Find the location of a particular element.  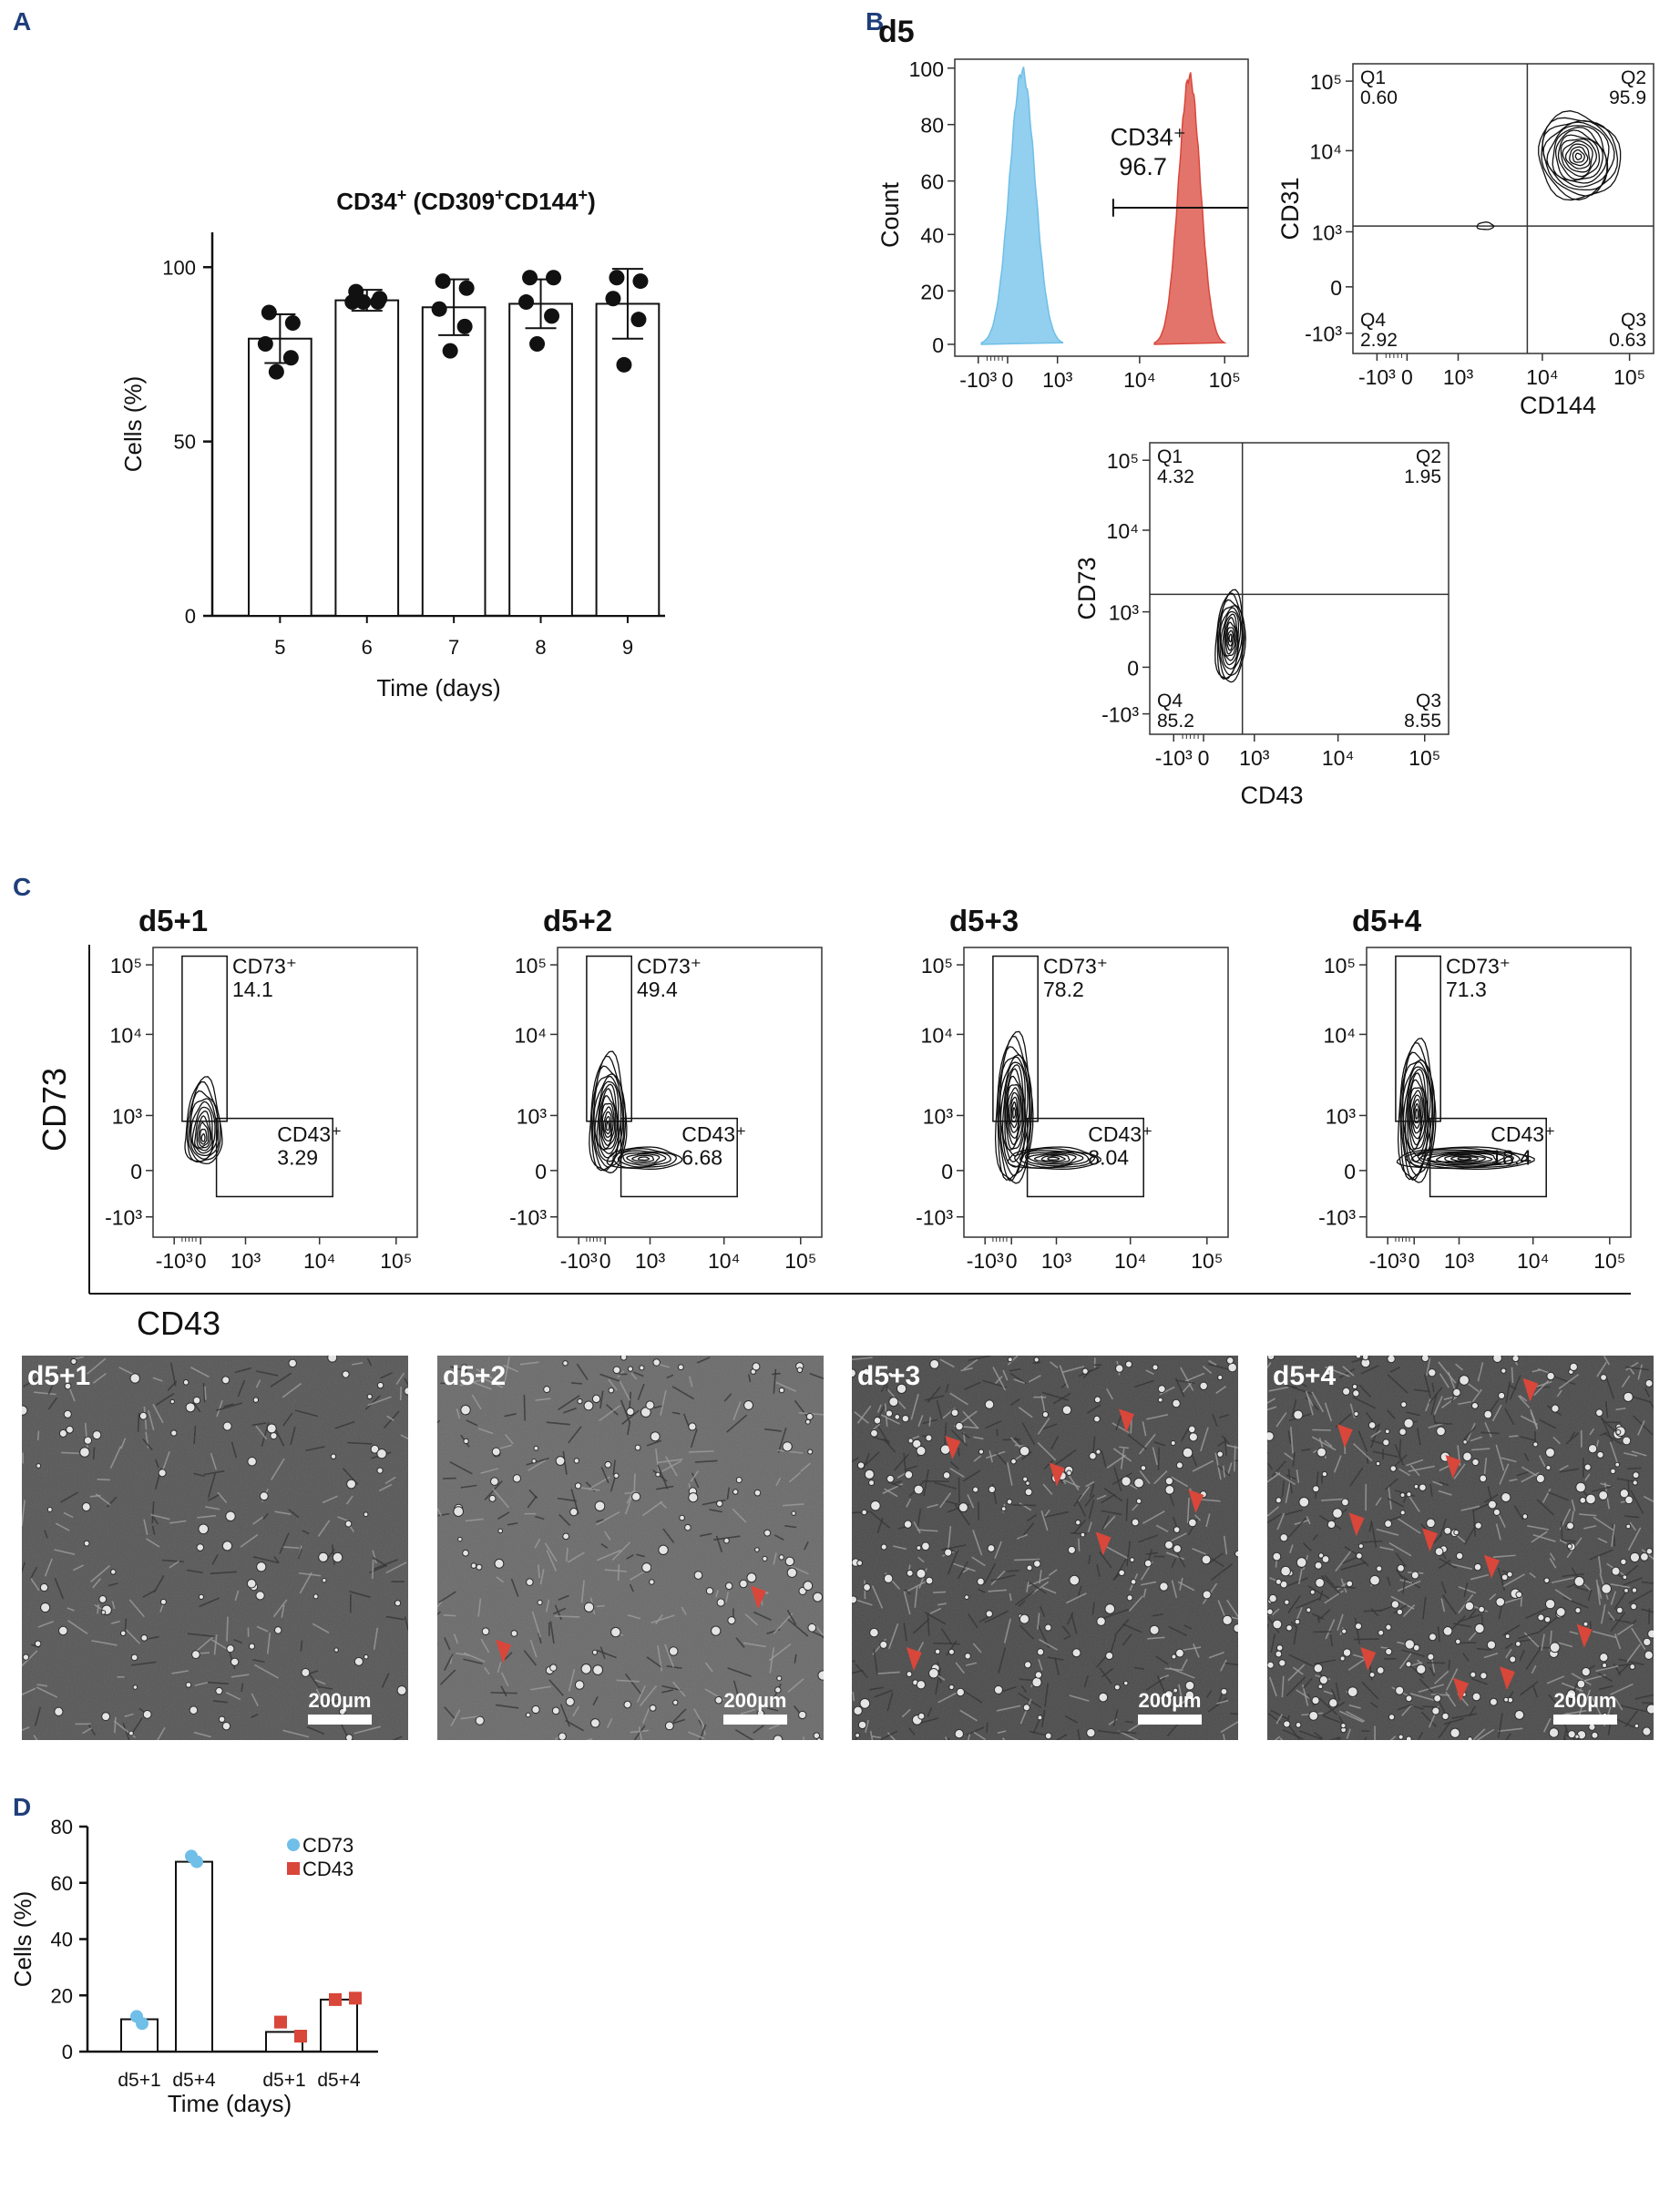

x-tick-label: 9 is located at coordinates (627, 647).